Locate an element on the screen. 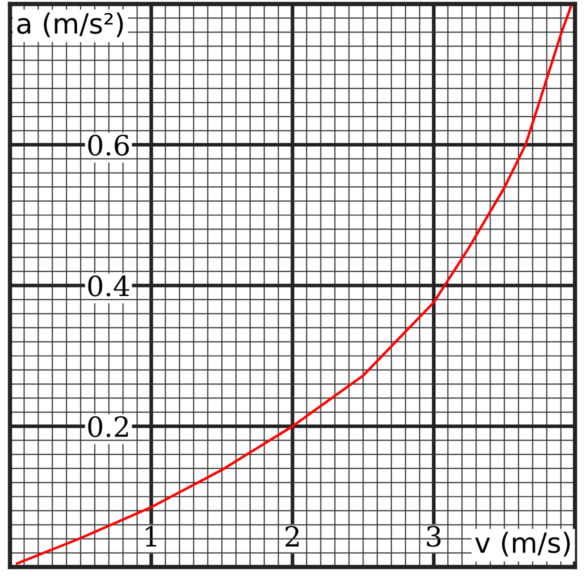 Image resolution: width=588 pixels, height=584 pixels. y-tick-label: 0.2 is located at coordinates (108, 427).